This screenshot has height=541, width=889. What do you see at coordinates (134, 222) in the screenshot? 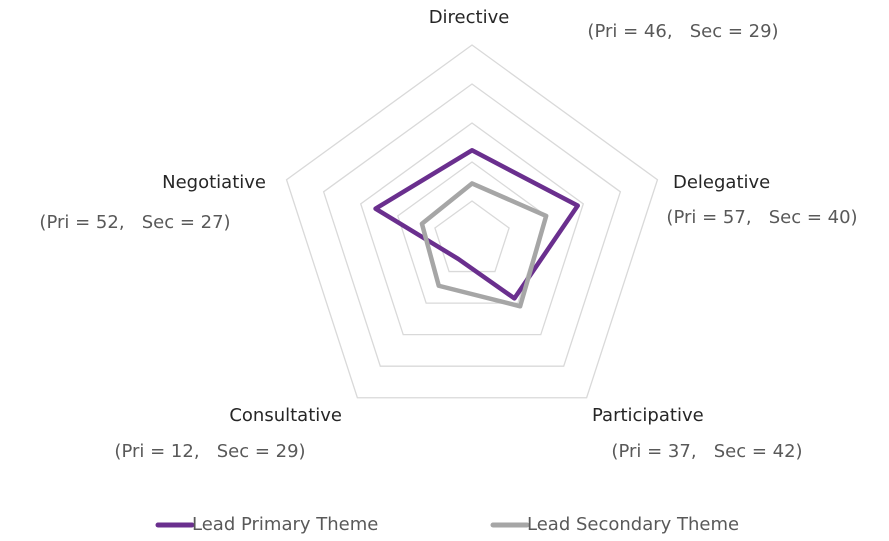
I see `annotation: (Pri = 52, Sec = 27)` at bounding box center [134, 222].